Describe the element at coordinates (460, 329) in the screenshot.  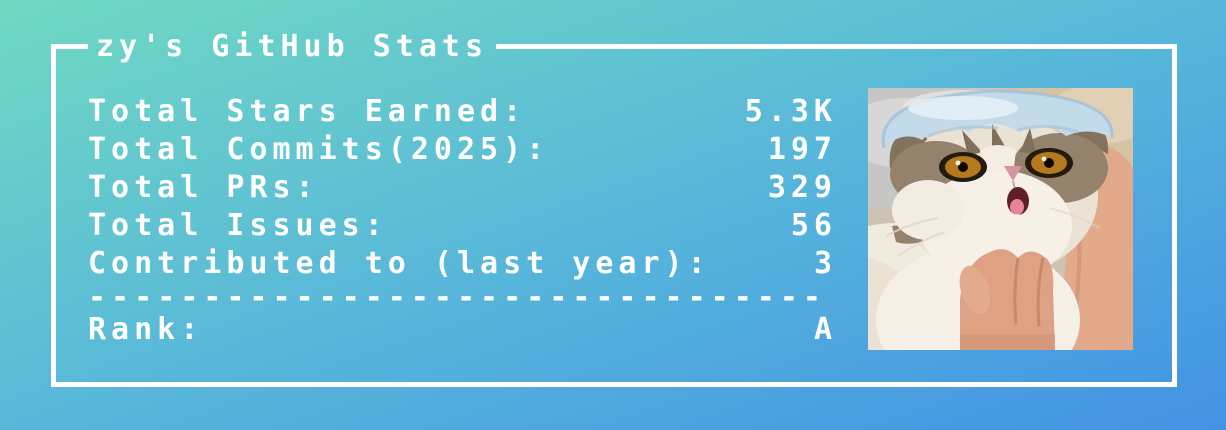
I see `rank-row: Rank: A` at that location.